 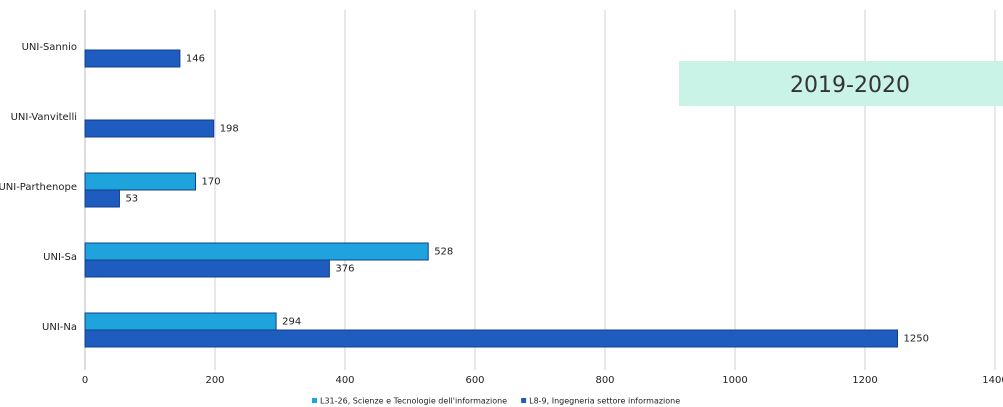 I want to click on value-label: 1250, so click(x=916, y=339).